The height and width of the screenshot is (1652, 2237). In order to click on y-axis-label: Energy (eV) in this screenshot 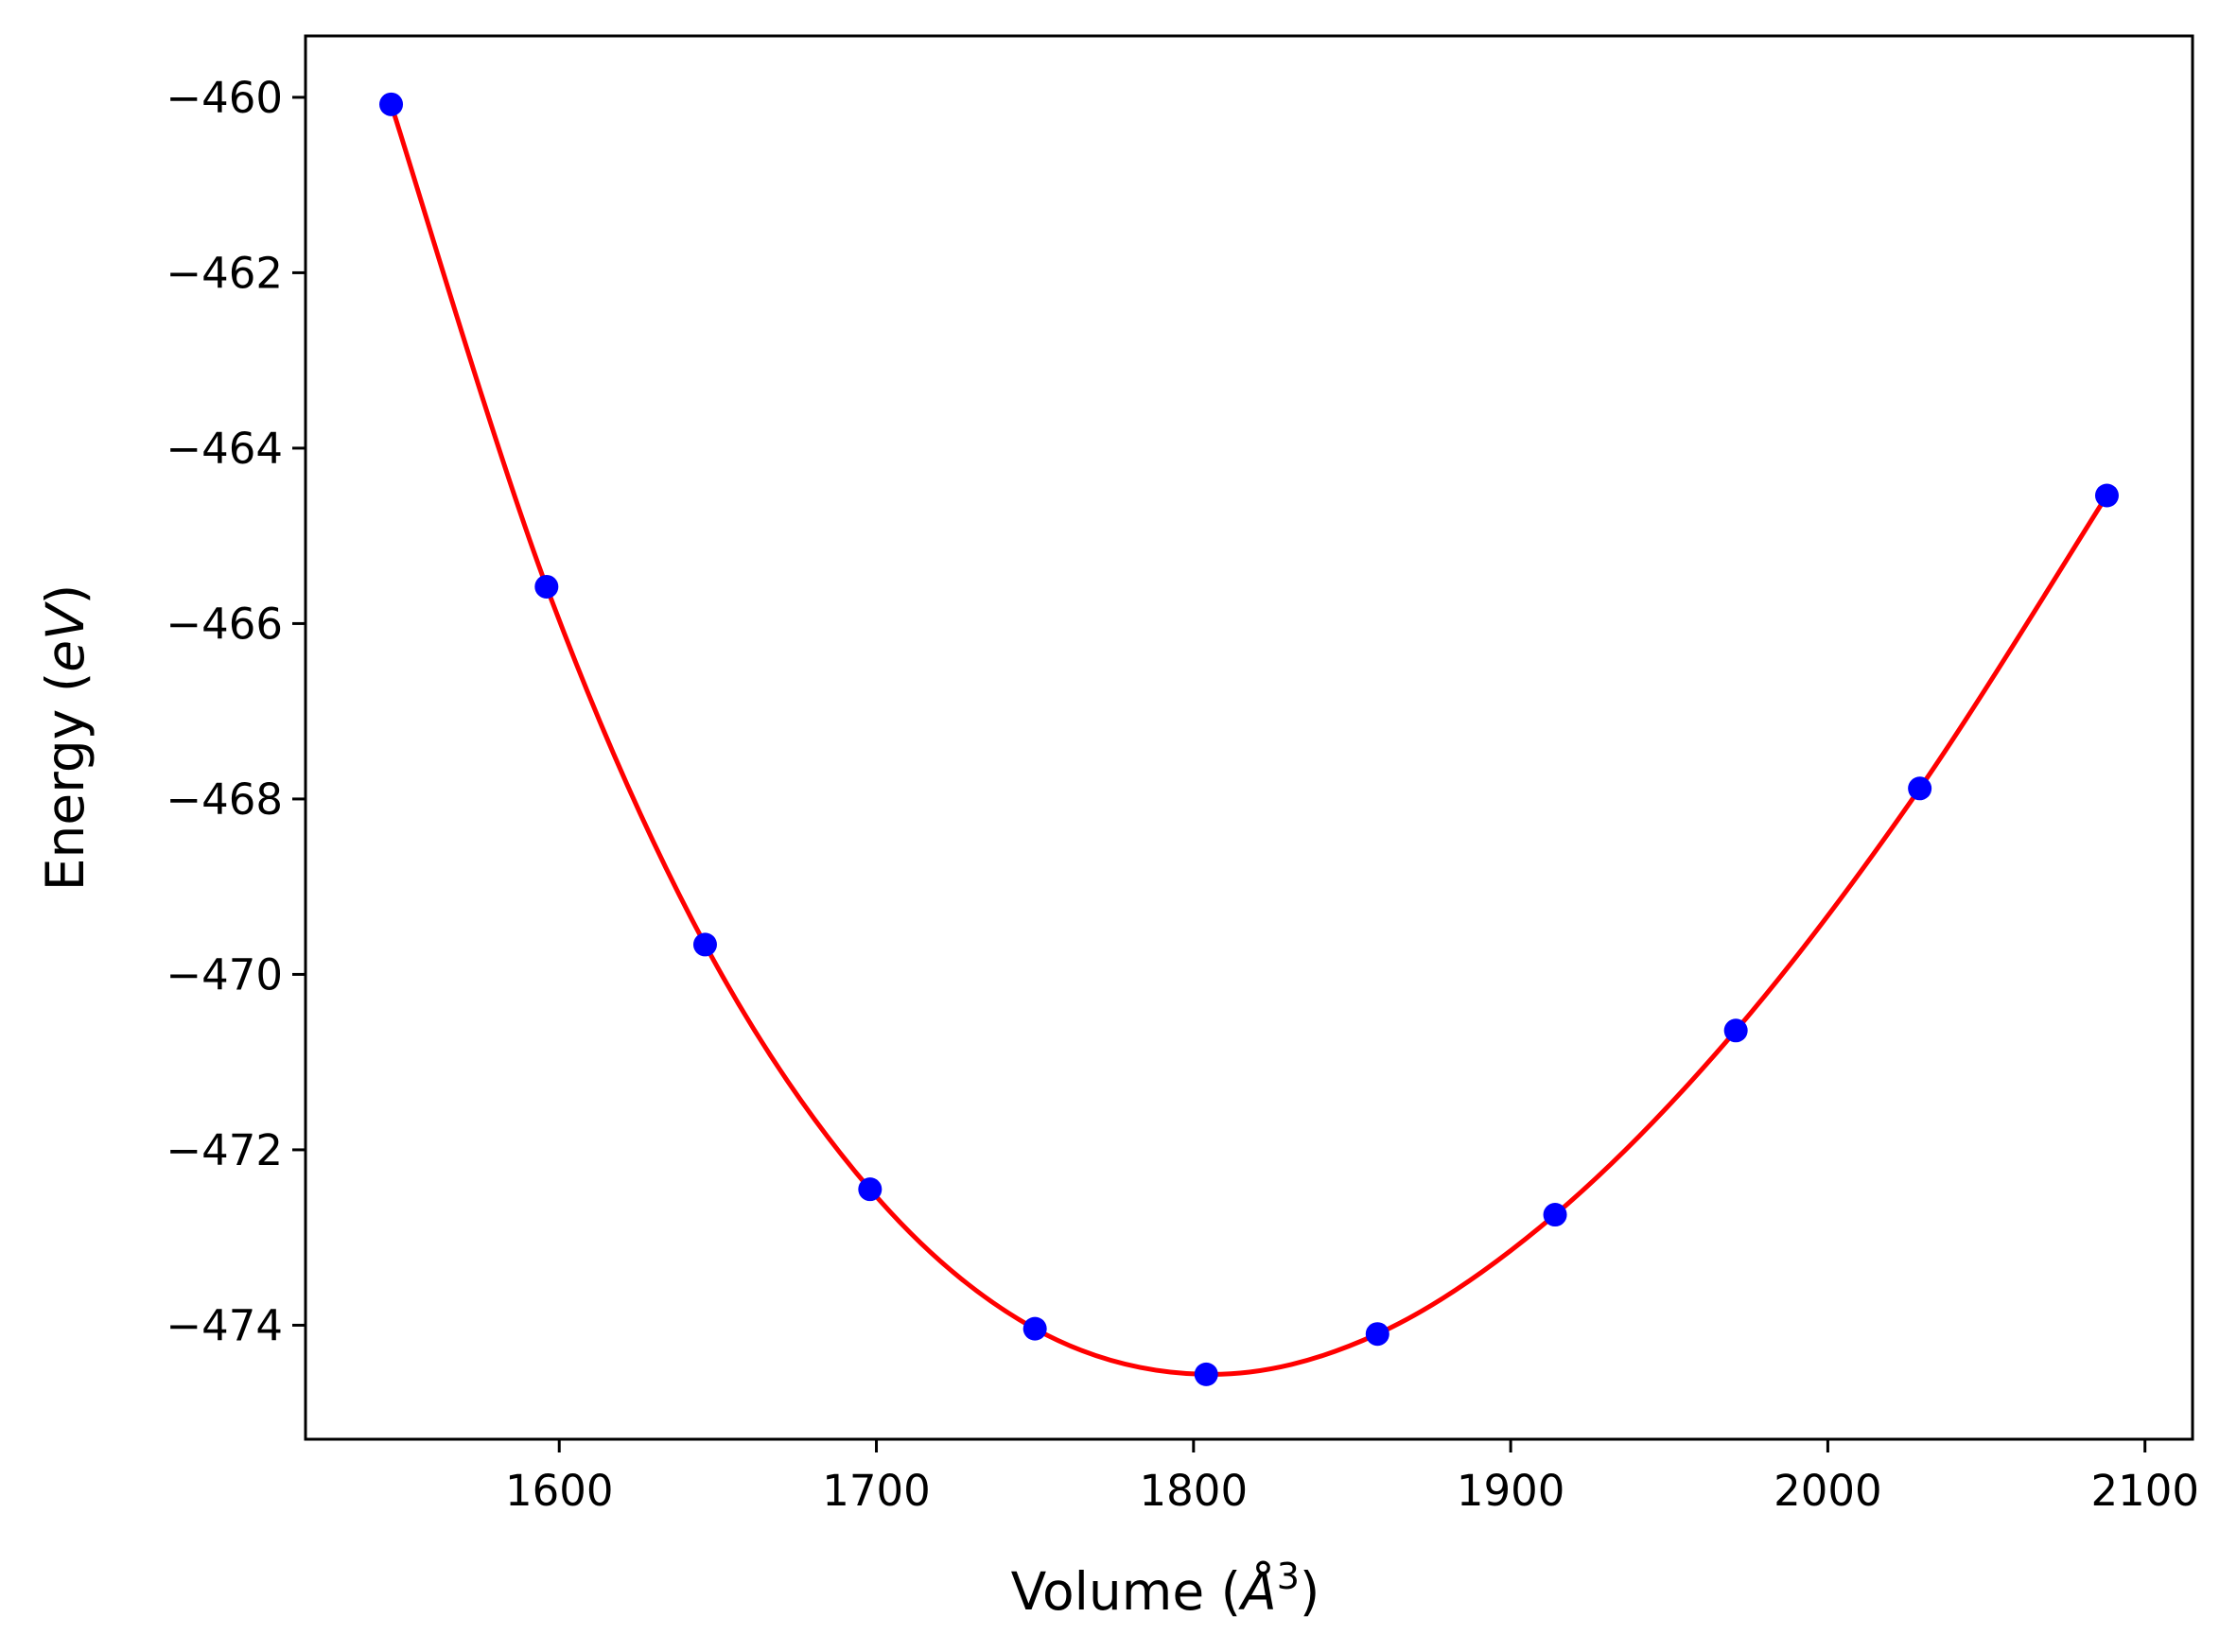, I will do `click(66, 738)`.